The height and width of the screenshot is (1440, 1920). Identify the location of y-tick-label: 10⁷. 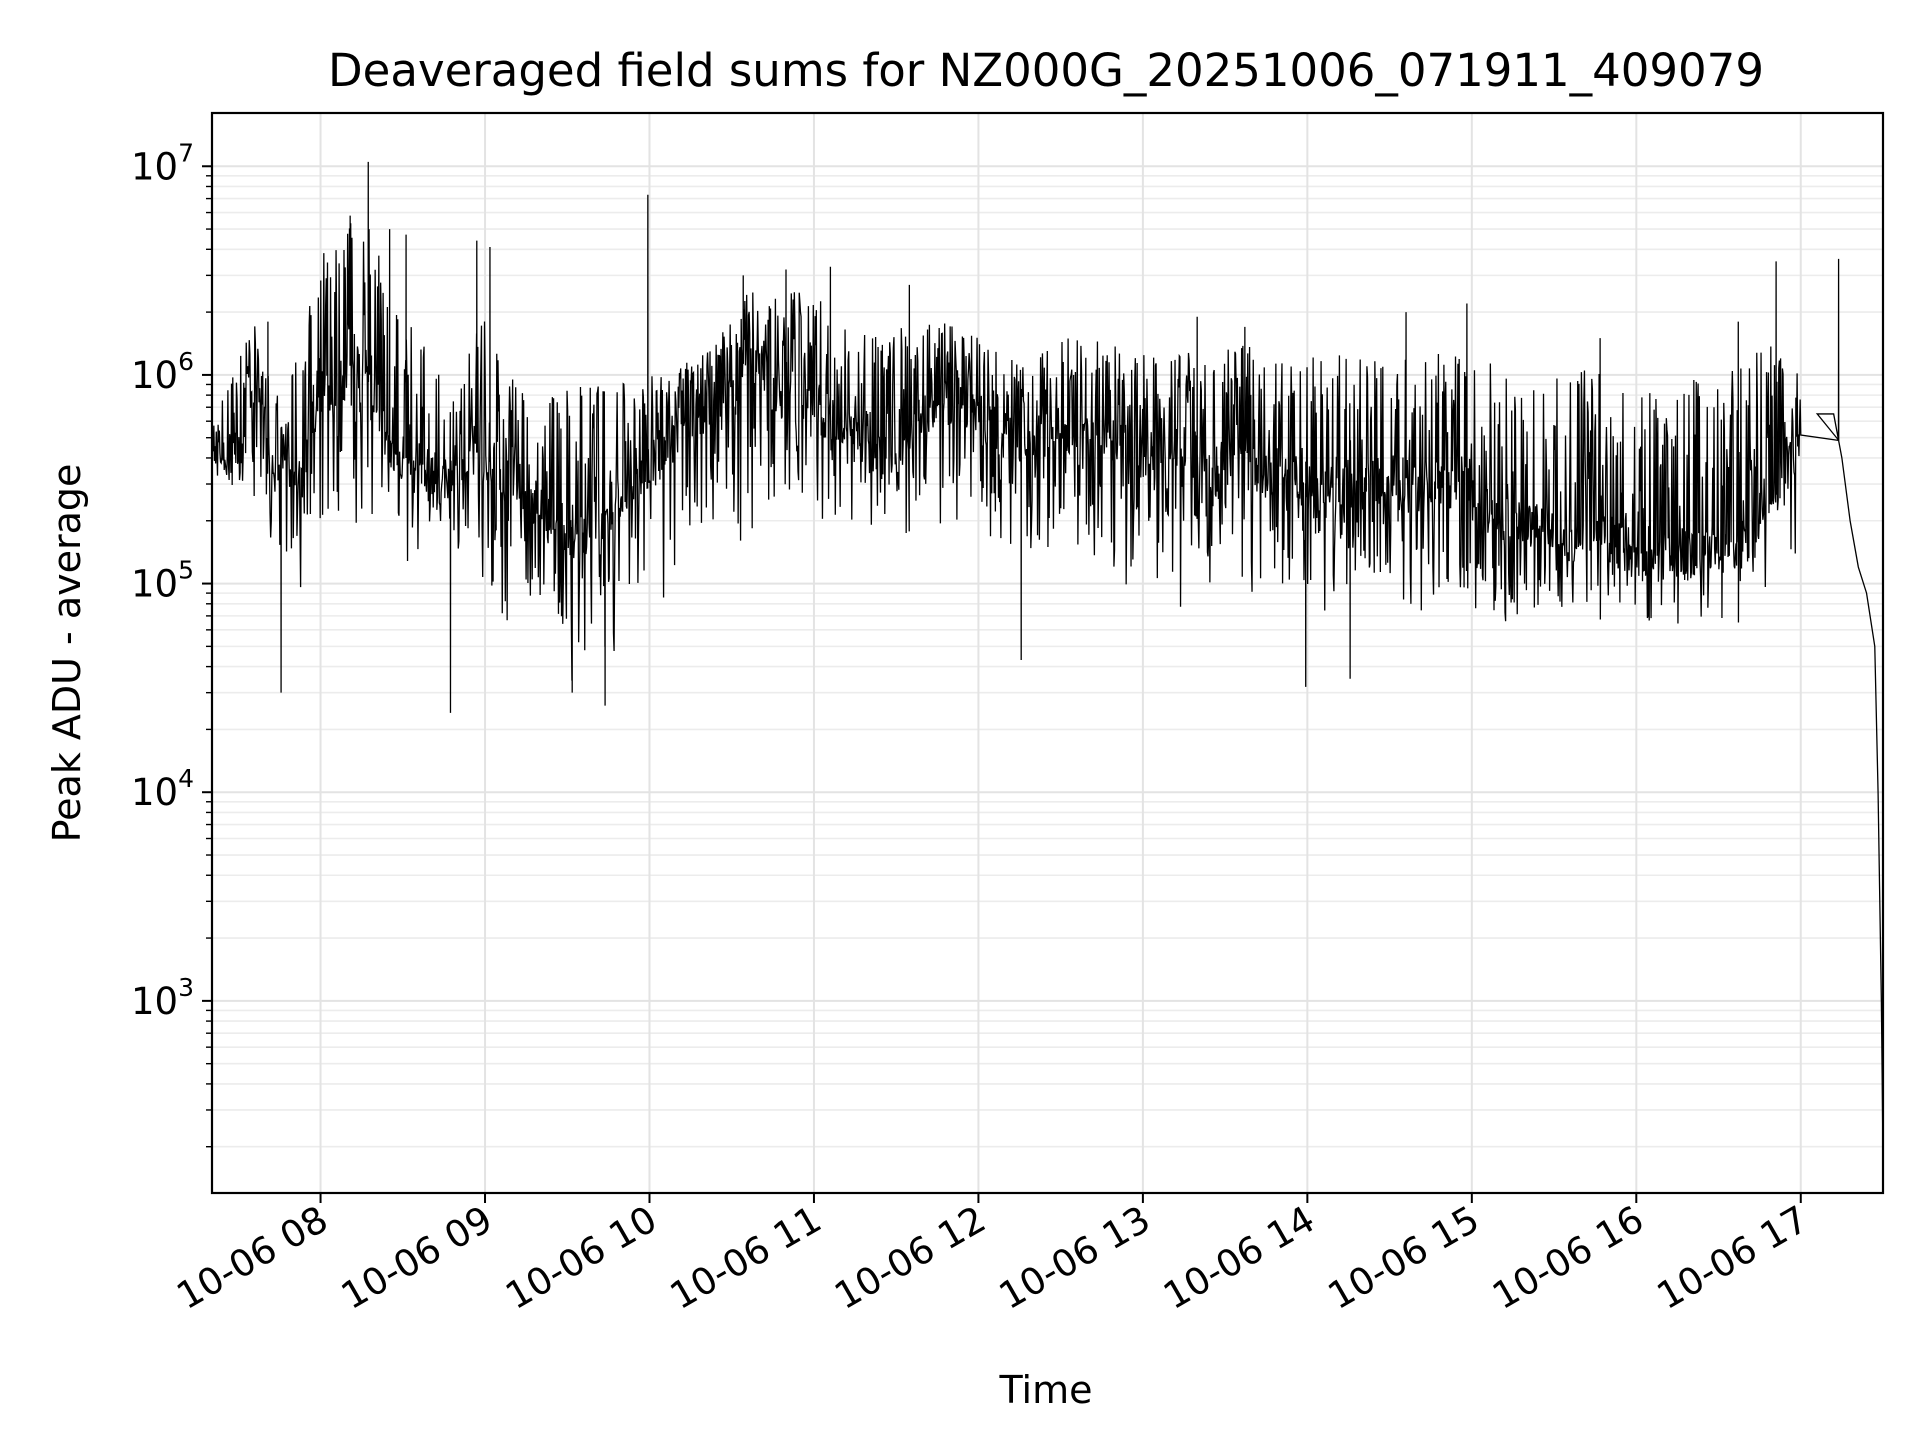
(162, 163).